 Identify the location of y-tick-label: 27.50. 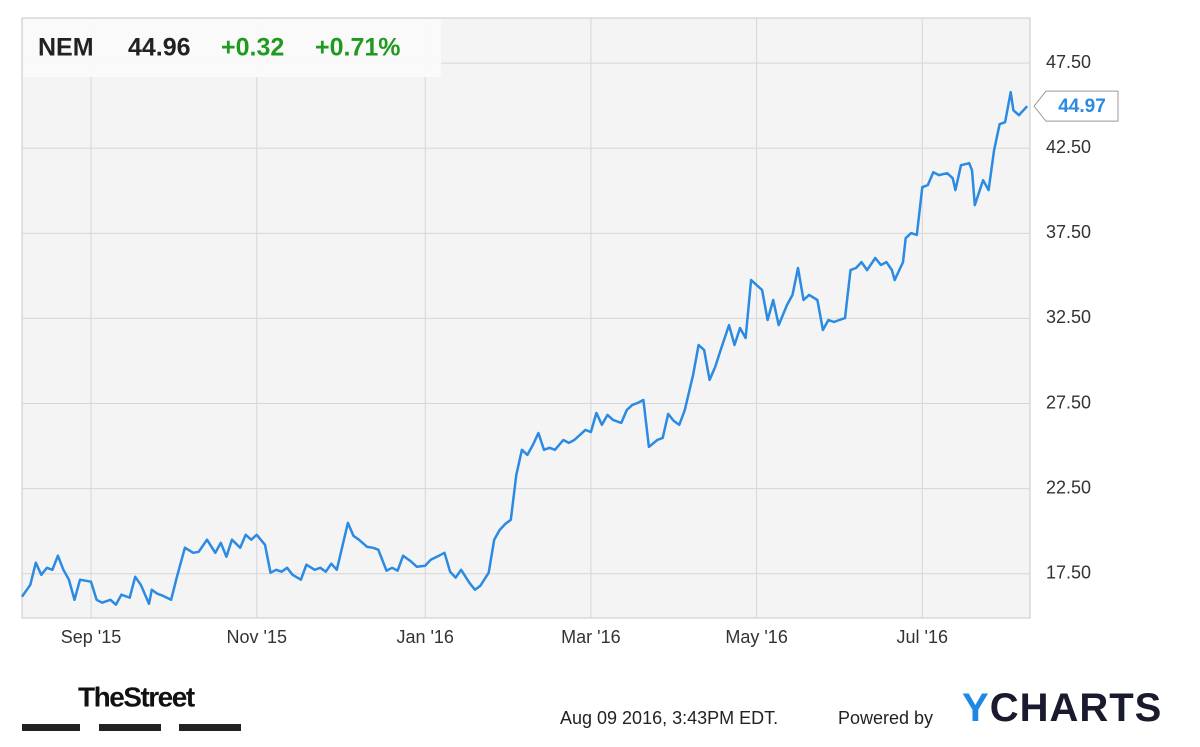
(1068, 402).